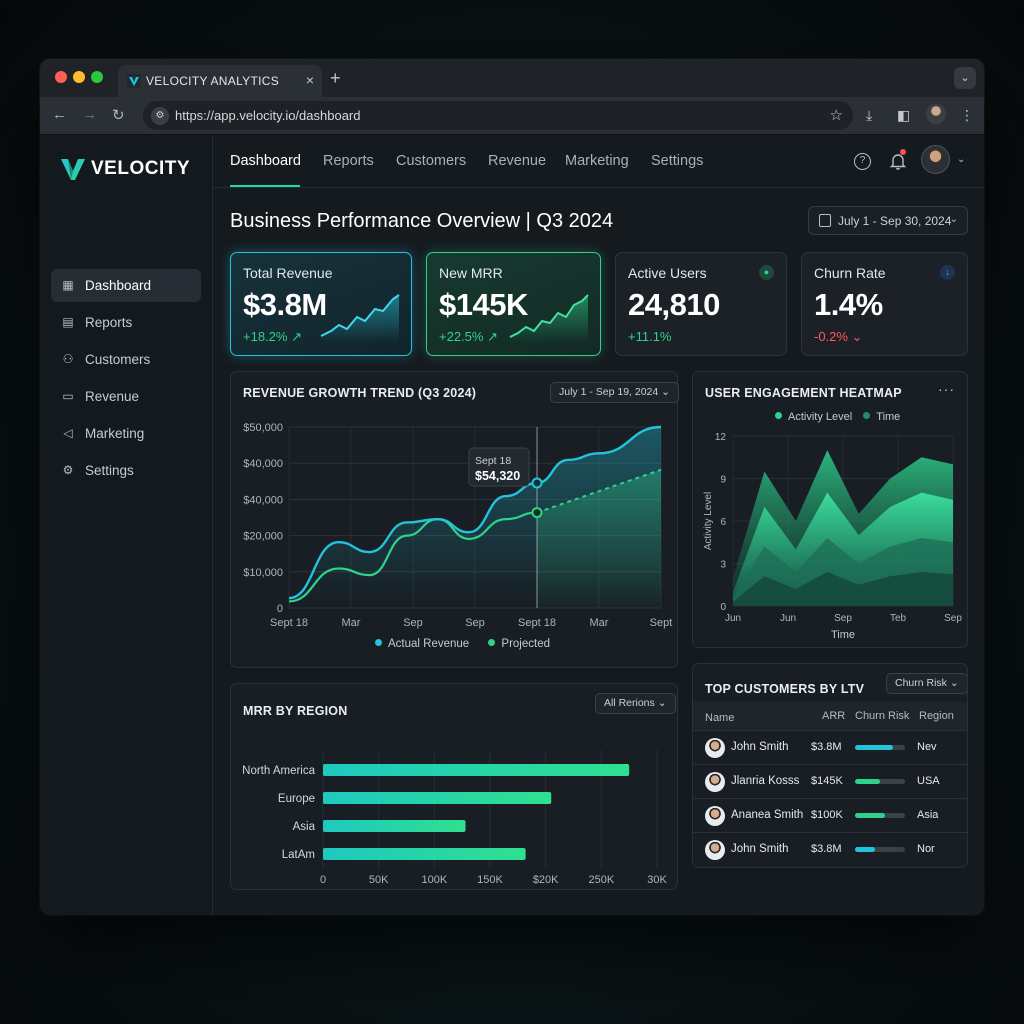  Describe the element at coordinates (904, 115) in the screenshot. I see `sidebar-toggle-icon: ◧` at that location.